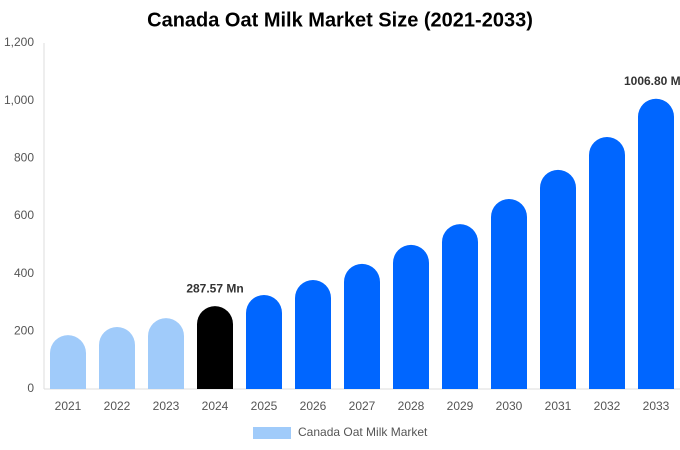 The image size is (680, 450). Describe the element at coordinates (68, 406) in the screenshot. I see `x-tick-label: 2021` at that location.